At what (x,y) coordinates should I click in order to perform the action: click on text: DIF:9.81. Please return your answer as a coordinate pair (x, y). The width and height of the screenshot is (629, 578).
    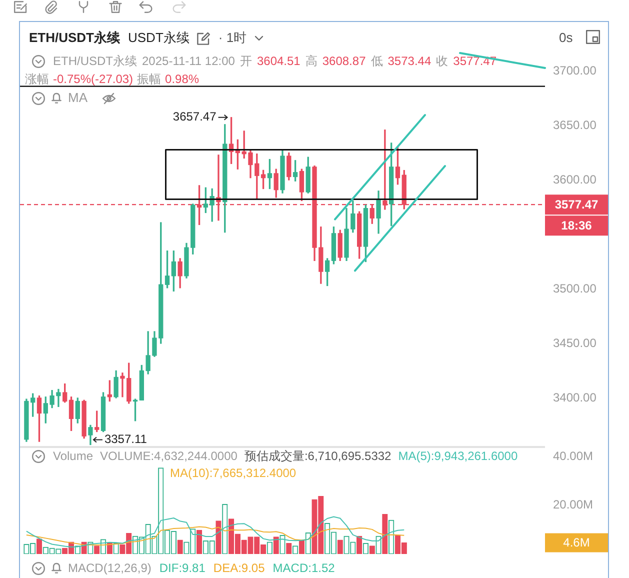
    Looking at the image, I should click on (182, 568).